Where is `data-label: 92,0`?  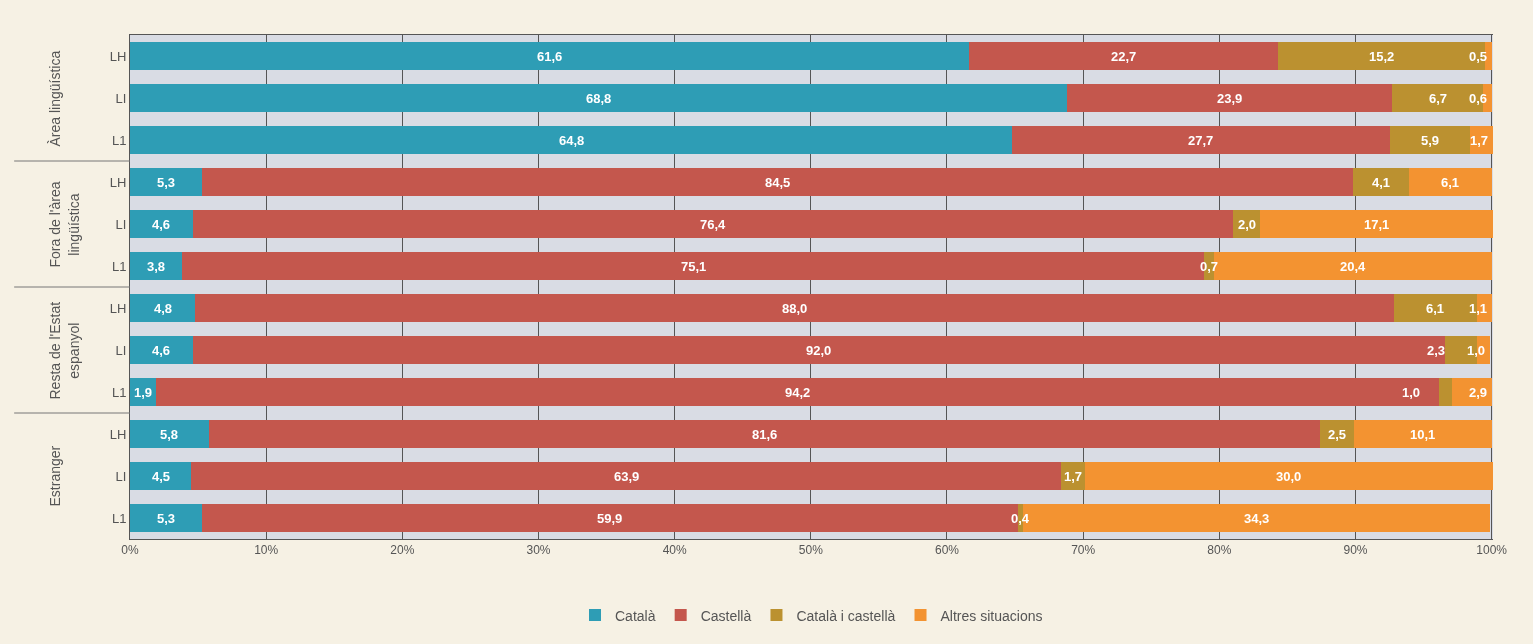
data-label: 92,0 is located at coordinates (819, 350).